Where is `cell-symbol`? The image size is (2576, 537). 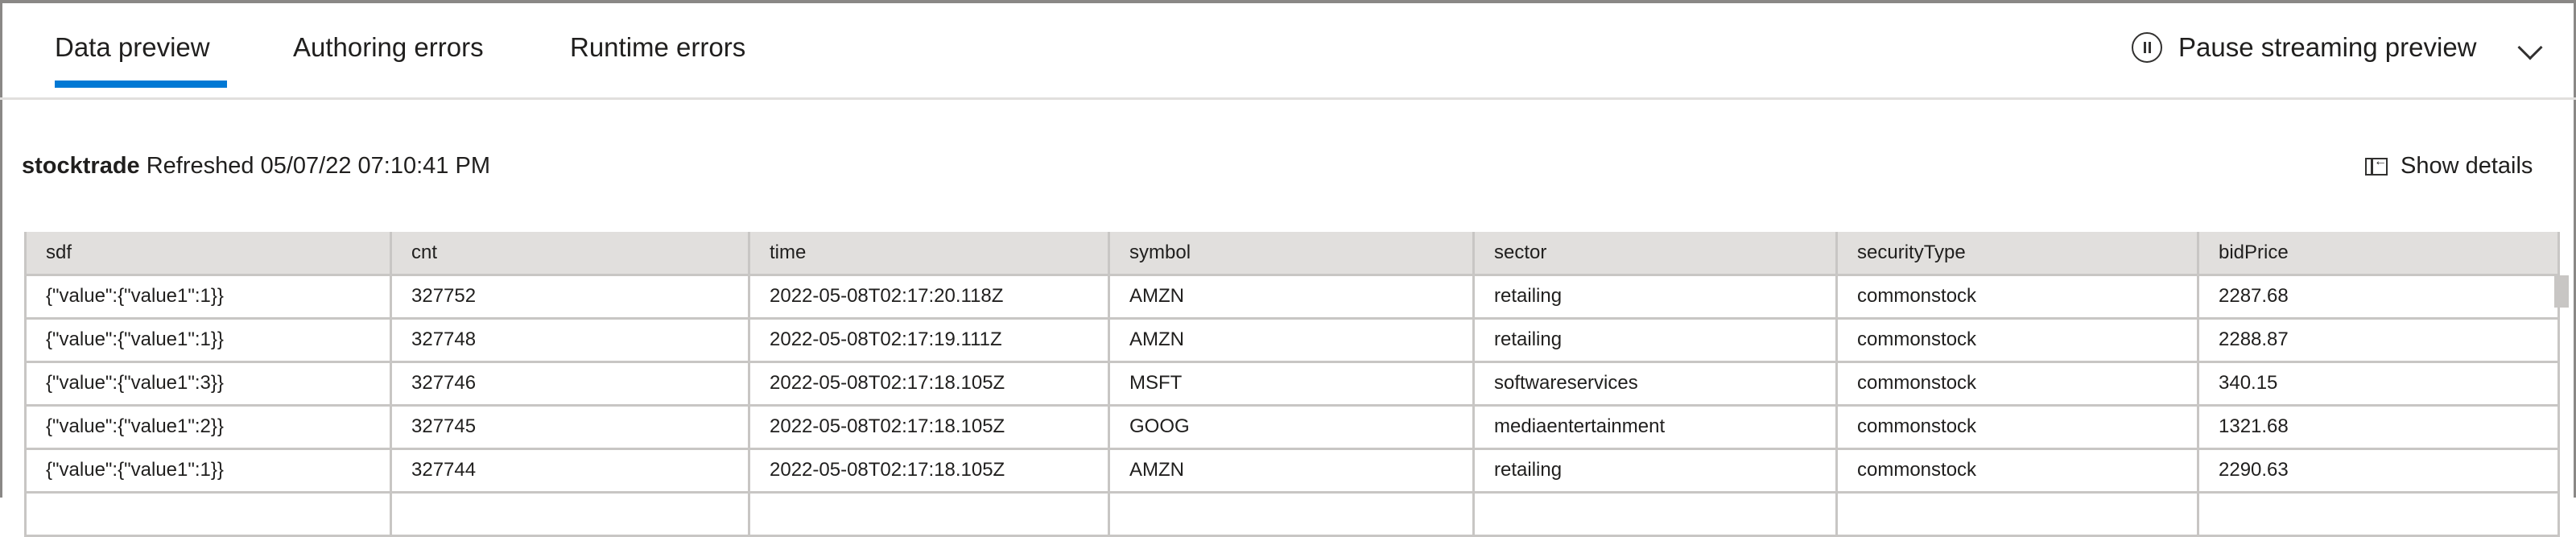 cell-symbol is located at coordinates (1291, 515).